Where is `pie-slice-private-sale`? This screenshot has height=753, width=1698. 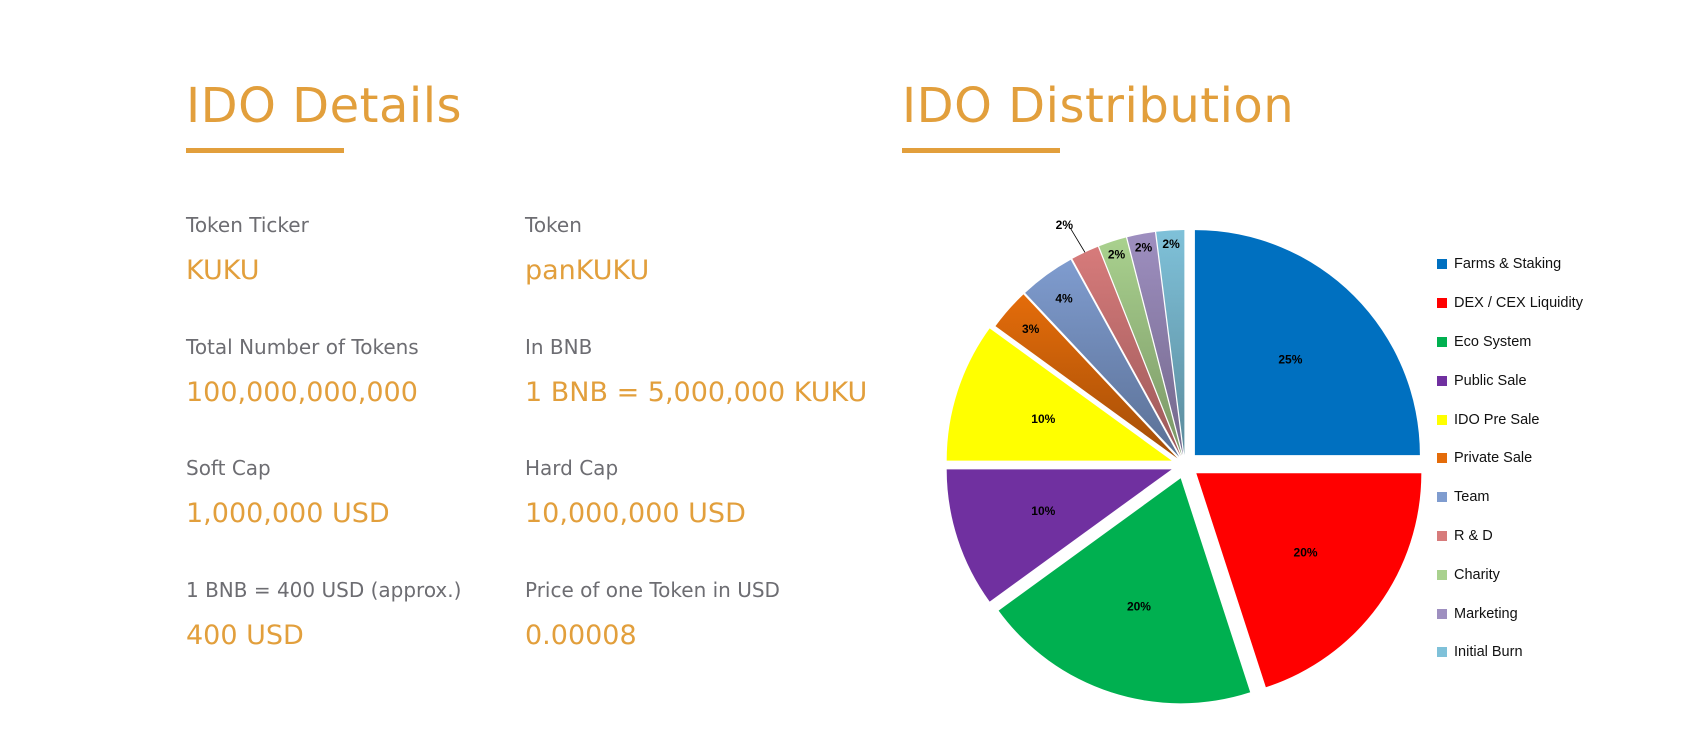
pie-slice-private-sale is located at coordinates (1086, 376).